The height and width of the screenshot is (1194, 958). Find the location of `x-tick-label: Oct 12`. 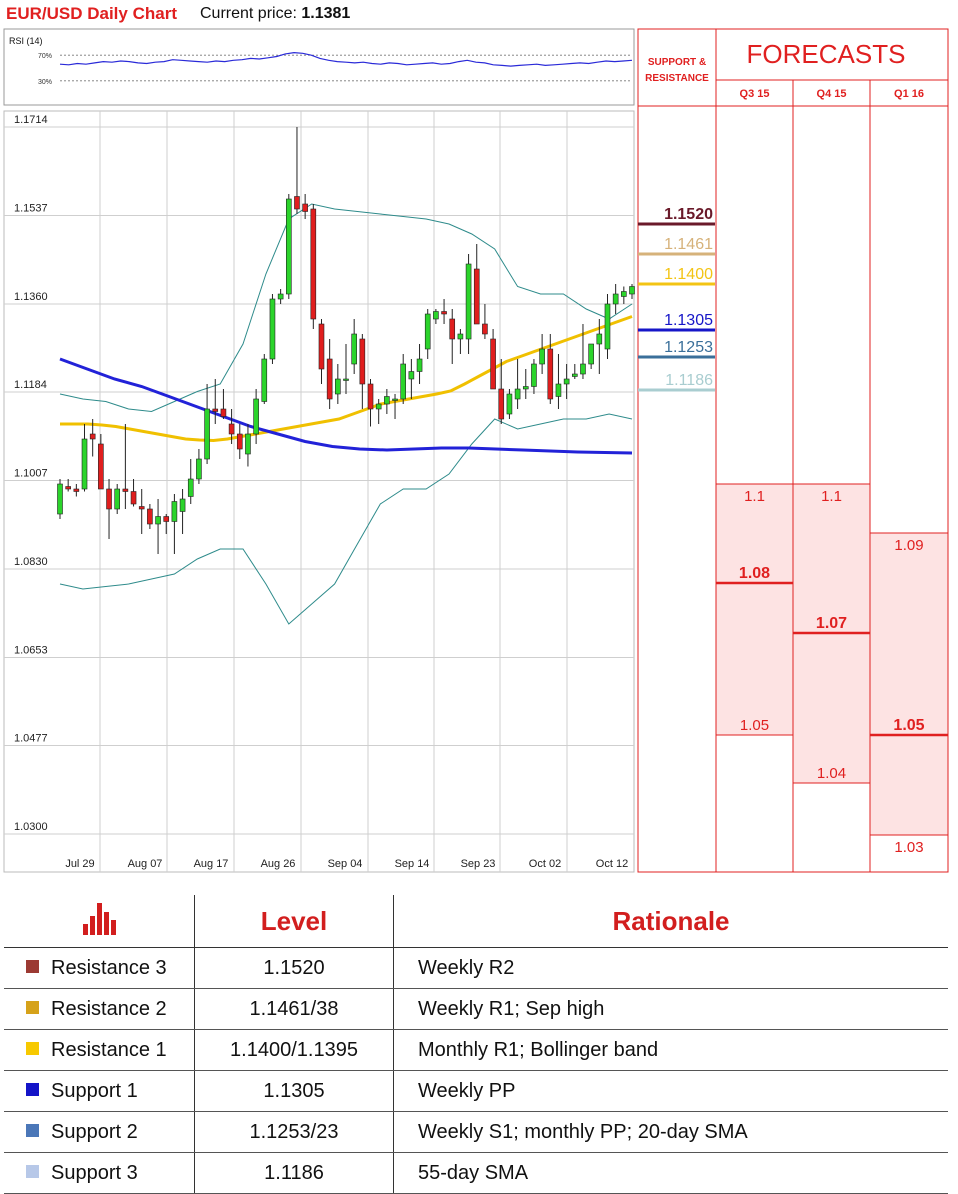

x-tick-label: Oct 12 is located at coordinates (612, 864).